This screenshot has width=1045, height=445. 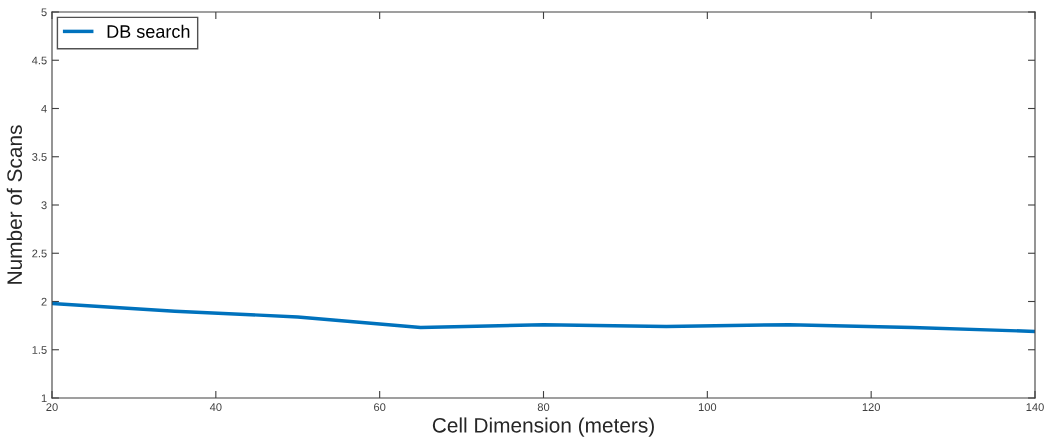 What do you see at coordinates (380, 407) in the screenshot?
I see `x-tick-label: 60` at bounding box center [380, 407].